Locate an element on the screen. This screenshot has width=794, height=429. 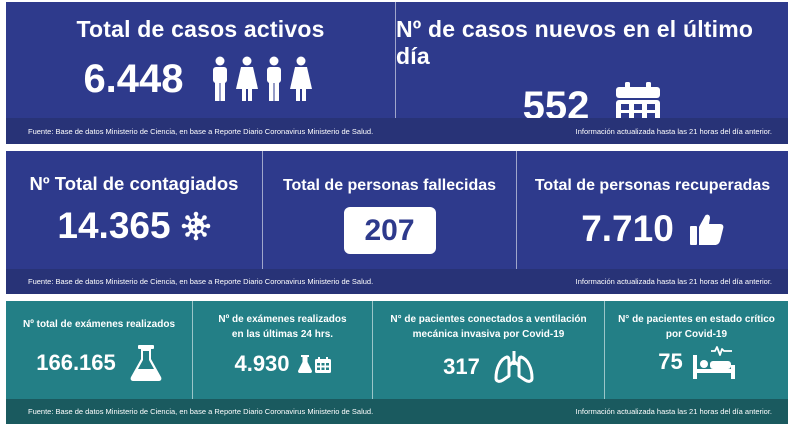
active-cases-card: Total de casos activos 6.448 is located at coordinates (200, 52).